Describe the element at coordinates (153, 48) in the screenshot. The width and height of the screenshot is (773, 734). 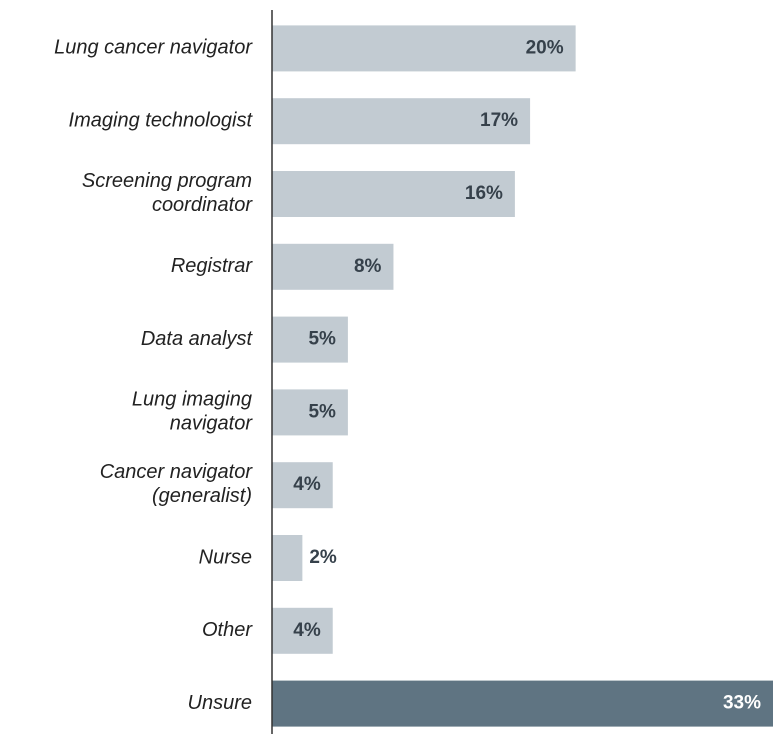
I see `category-label: Lung cancer navigator` at that location.